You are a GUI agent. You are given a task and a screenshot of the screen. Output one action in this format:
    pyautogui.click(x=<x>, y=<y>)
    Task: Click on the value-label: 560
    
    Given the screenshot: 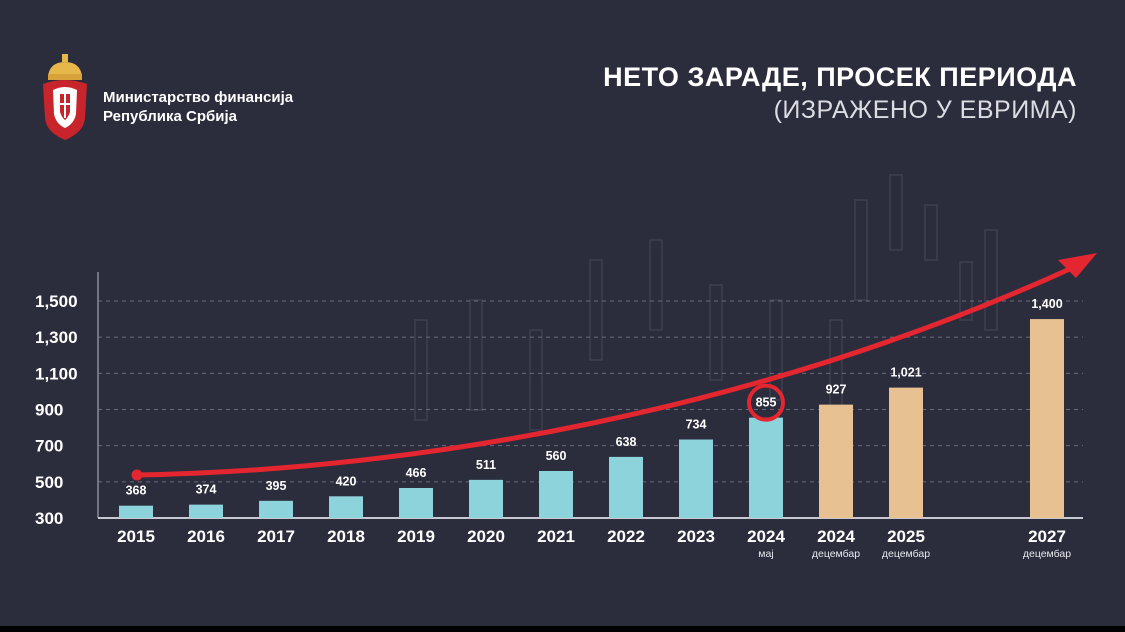 What is the action you would take?
    pyautogui.click(x=556, y=456)
    